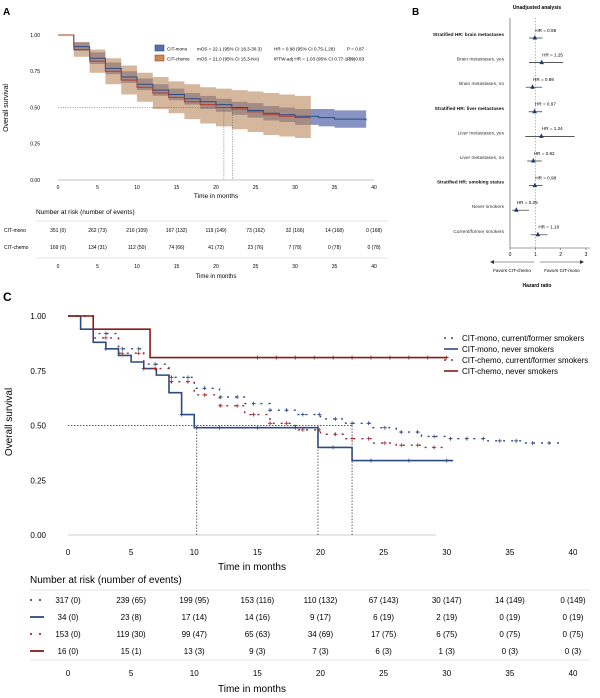  Describe the element at coordinates (97, 248) in the screenshot. I see `risk-cell-cit-chemo: 134 (31)` at that location.